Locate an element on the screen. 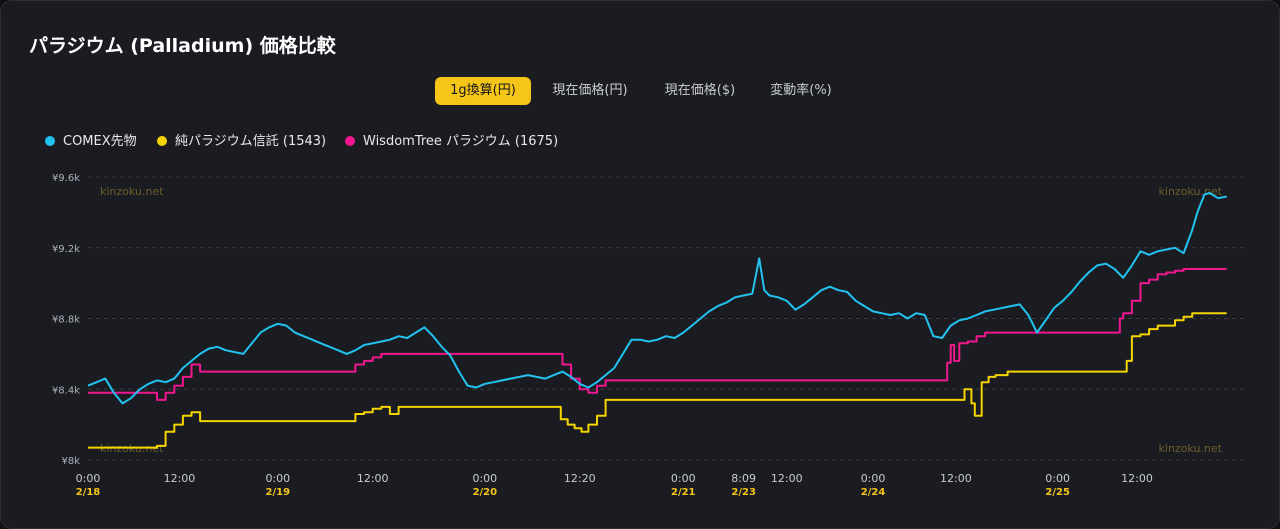 This screenshot has width=1280, height=529. legend-item-comex: COMEX先物 is located at coordinates (91, 142).